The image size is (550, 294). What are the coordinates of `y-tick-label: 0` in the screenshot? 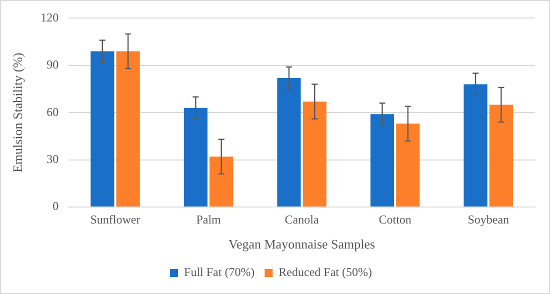 It's located at (55, 206).